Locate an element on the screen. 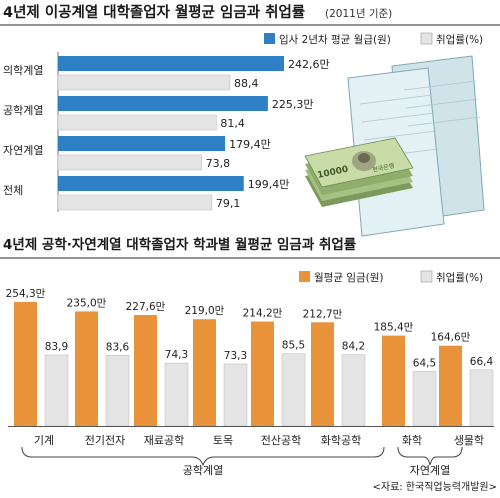 The height and width of the screenshot is (498, 500). group-label-engineering: 공학계열 is located at coordinates (203, 470).